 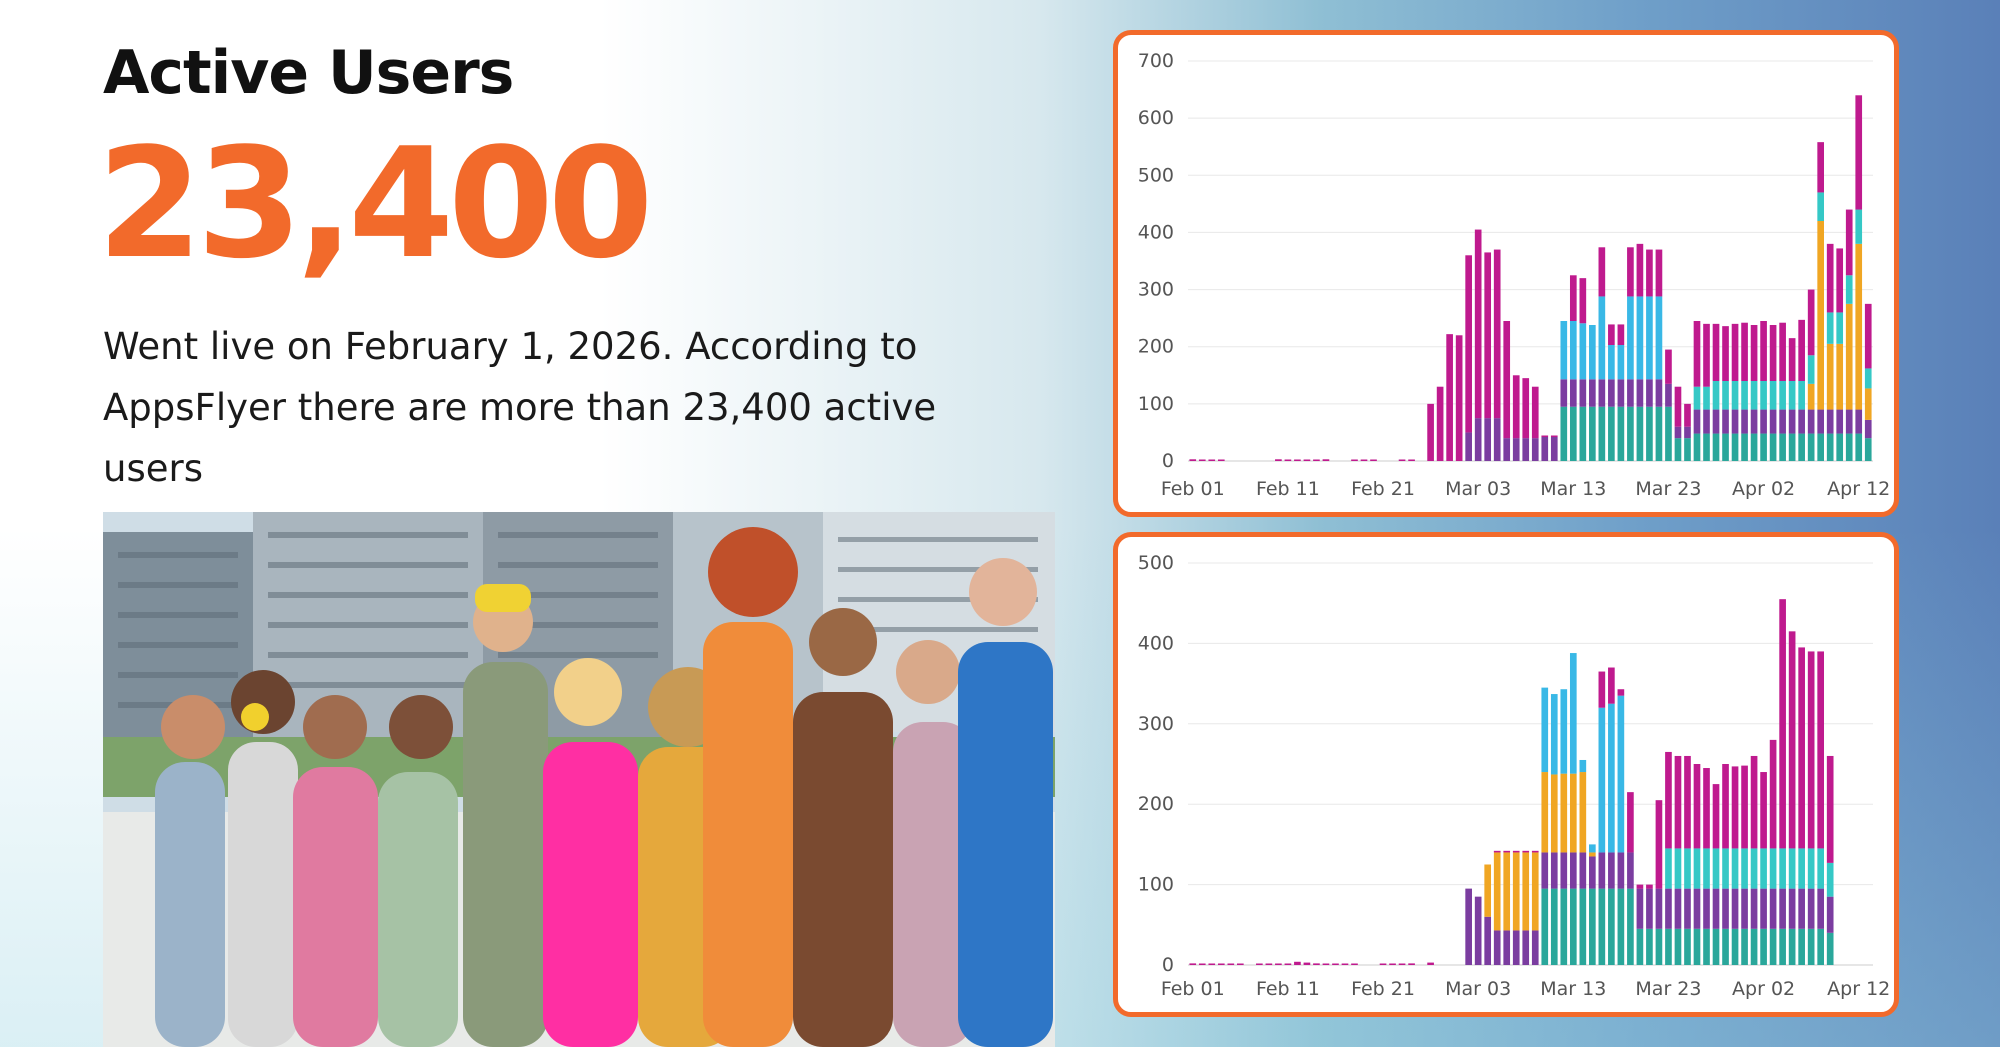 I want to click on y-tick-label: 600, so click(x=1156, y=118).